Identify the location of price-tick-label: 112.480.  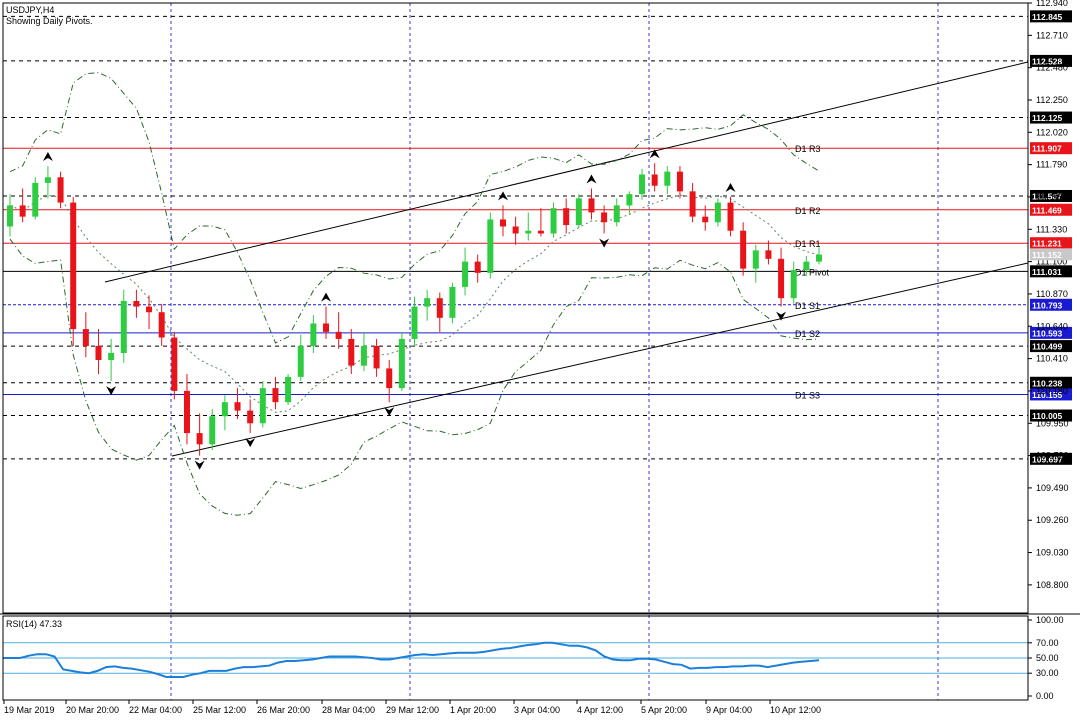
(1052, 68).